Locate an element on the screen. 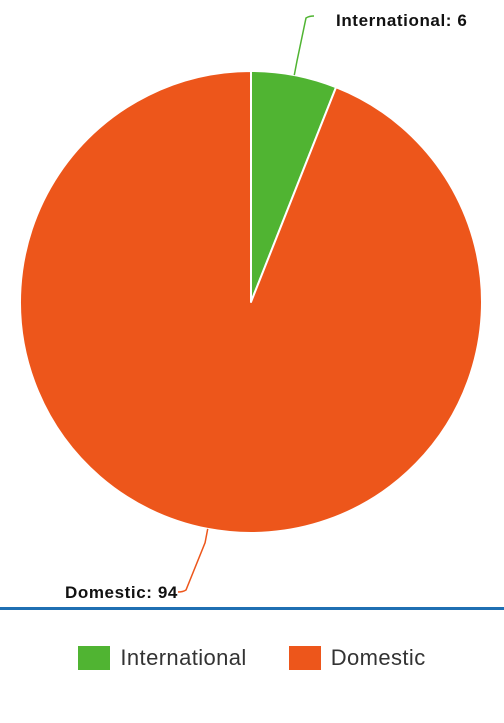  legend: International Domestic is located at coordinates (252, 658).